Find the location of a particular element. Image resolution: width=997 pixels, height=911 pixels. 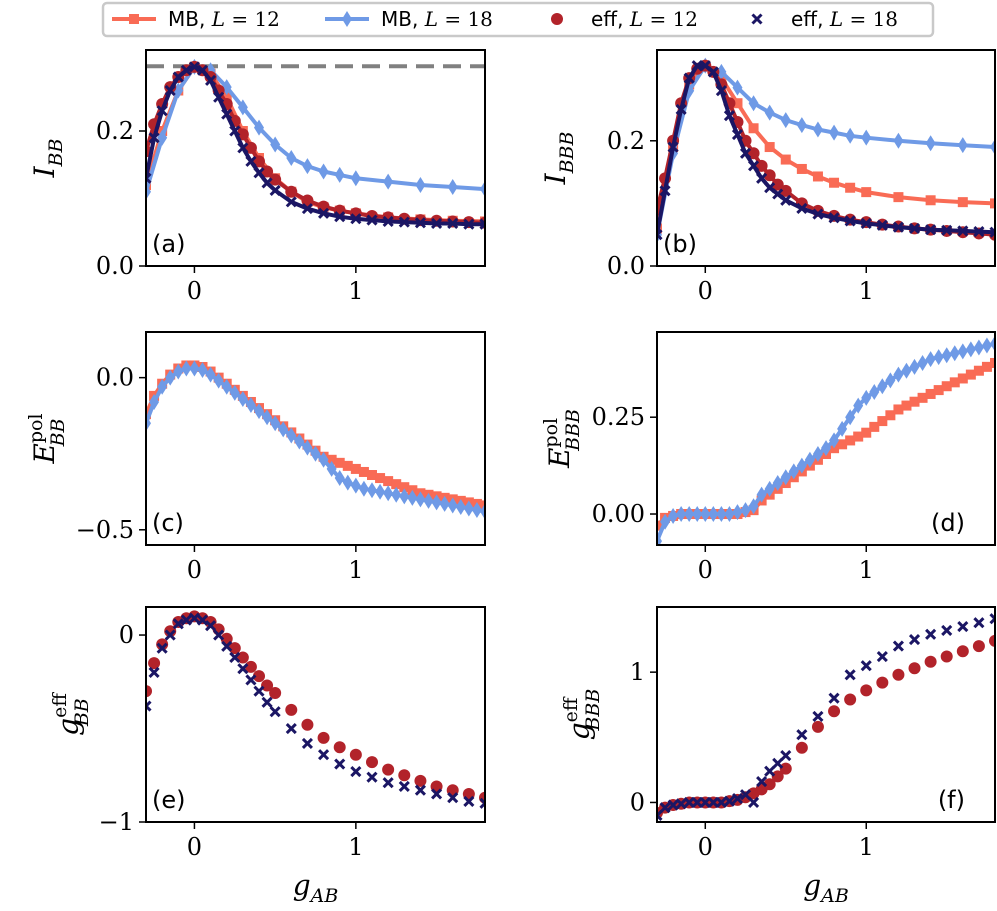

legend-label: MB, L = 18 is located at coordinates (437, 19).